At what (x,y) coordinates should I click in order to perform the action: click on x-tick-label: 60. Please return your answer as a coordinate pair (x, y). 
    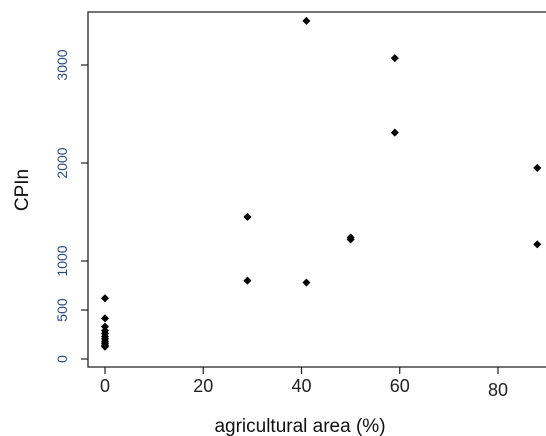
    Looking at the image, I should click on (400, 386).